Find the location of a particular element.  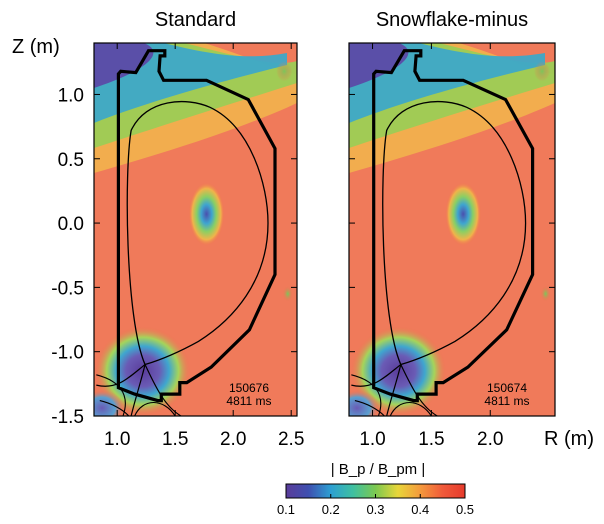

x-tick-label: 2.5 is located at coordinates (291, 439).